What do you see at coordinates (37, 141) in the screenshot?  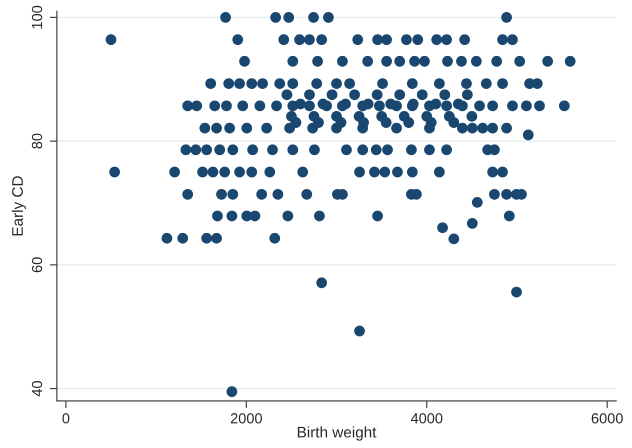 I see `y-tick-label: 80` at bounding box center [37, 141].